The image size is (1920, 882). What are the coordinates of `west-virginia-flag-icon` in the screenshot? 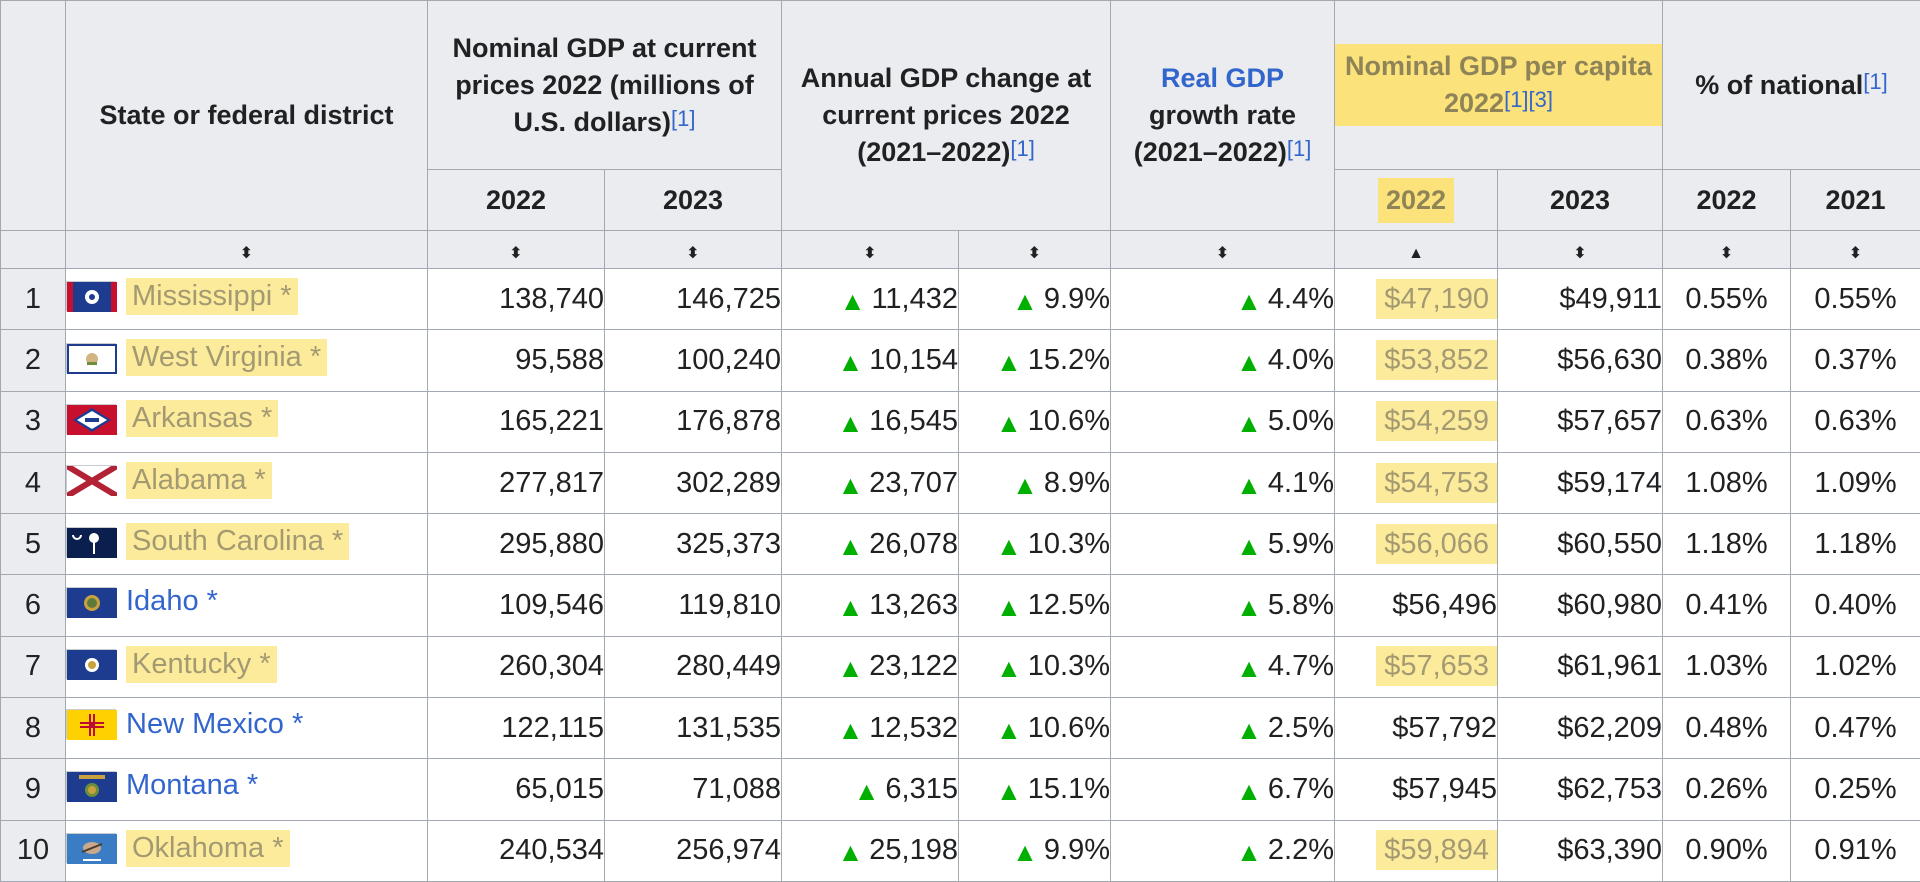 It's located at (91, 358).